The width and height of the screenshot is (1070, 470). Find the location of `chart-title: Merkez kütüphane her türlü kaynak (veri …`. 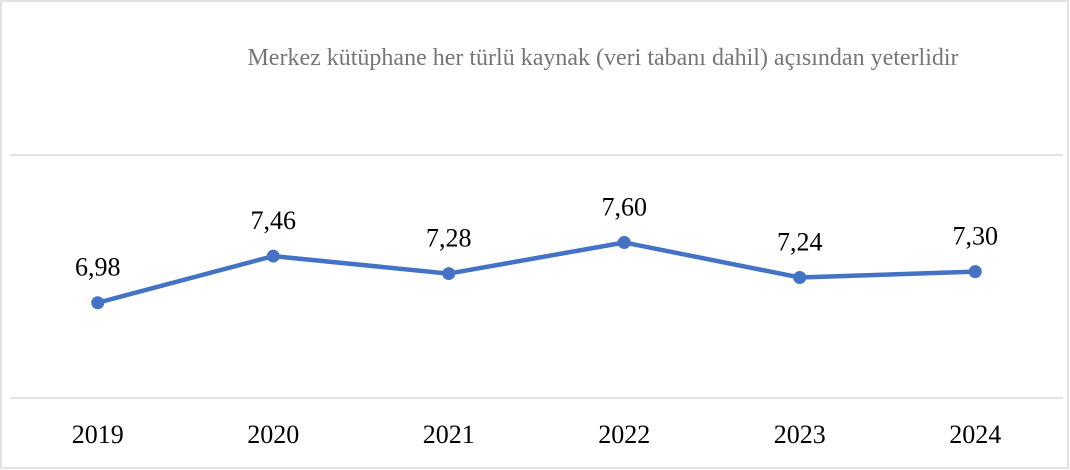

chart-title: Merkez kütüphane her türlü kaynak (veri … is located at coordinates (603, 58).